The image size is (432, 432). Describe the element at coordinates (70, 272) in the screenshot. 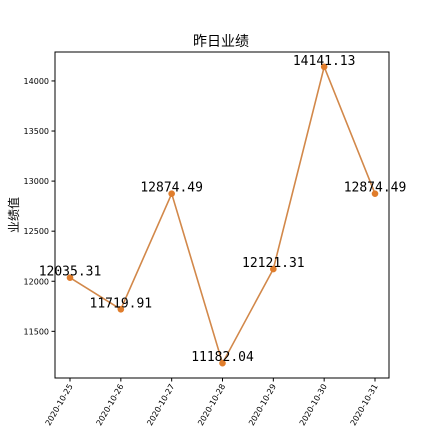

I see `data-label: 12035.31` at that location.